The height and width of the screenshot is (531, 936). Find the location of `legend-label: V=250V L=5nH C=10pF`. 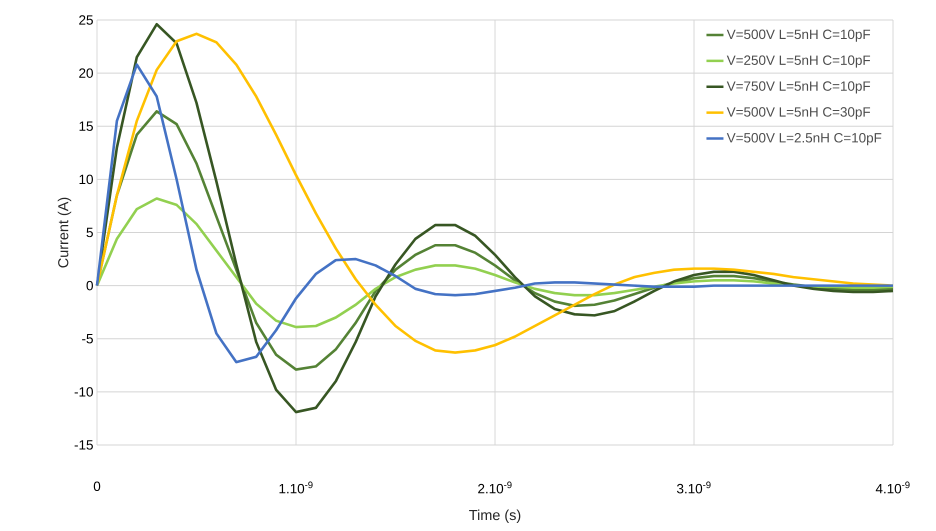

legend-label: V=250V L=5nH C=10pF is located at coordinates (798, 61).